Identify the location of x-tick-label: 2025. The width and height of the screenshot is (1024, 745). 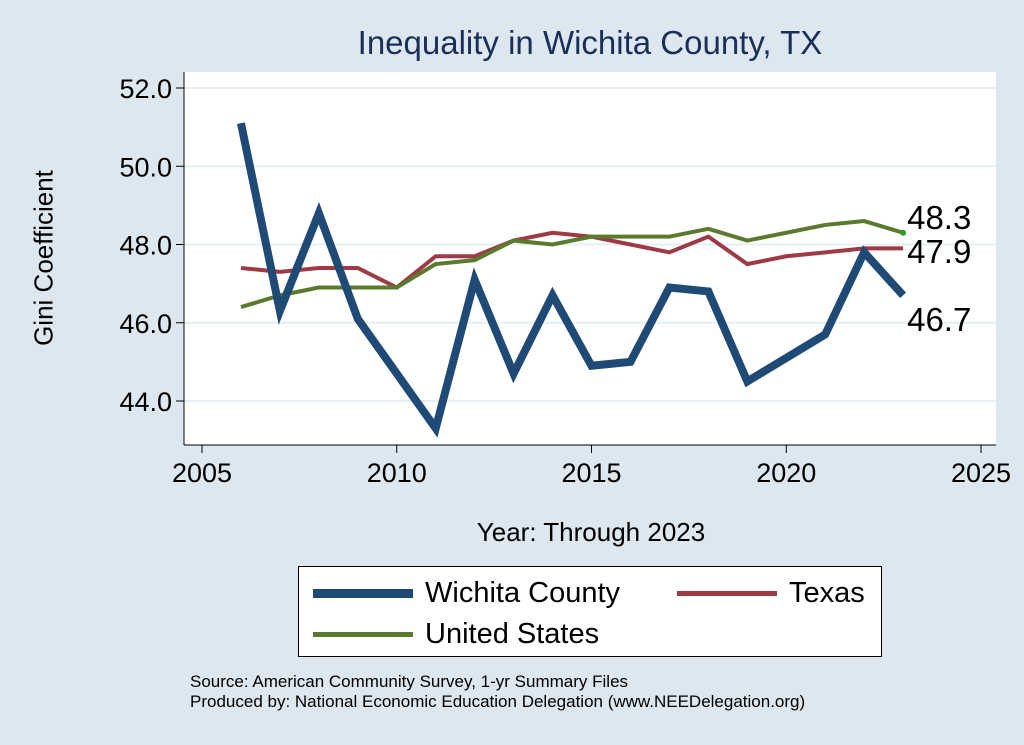
(981, 473).